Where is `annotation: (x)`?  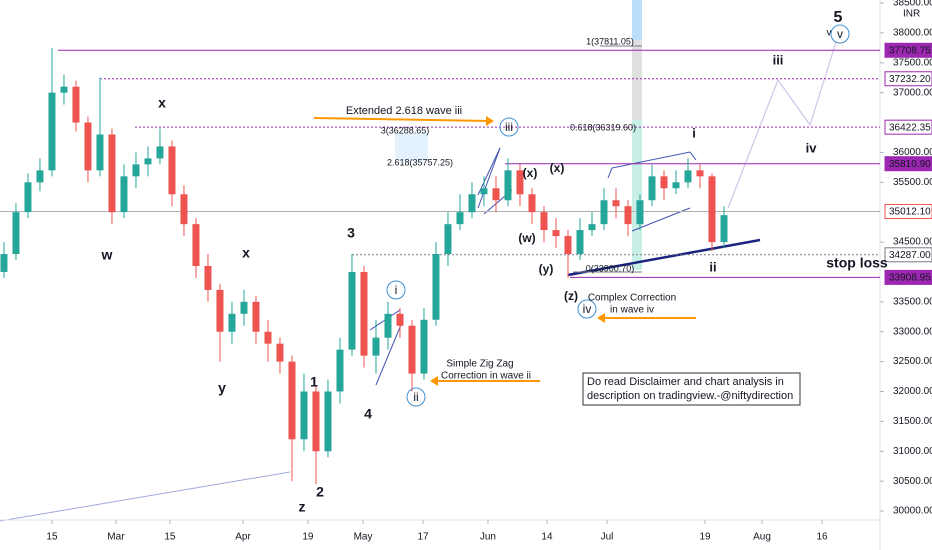
annotation: (x) is located at coordinates (557, 168).